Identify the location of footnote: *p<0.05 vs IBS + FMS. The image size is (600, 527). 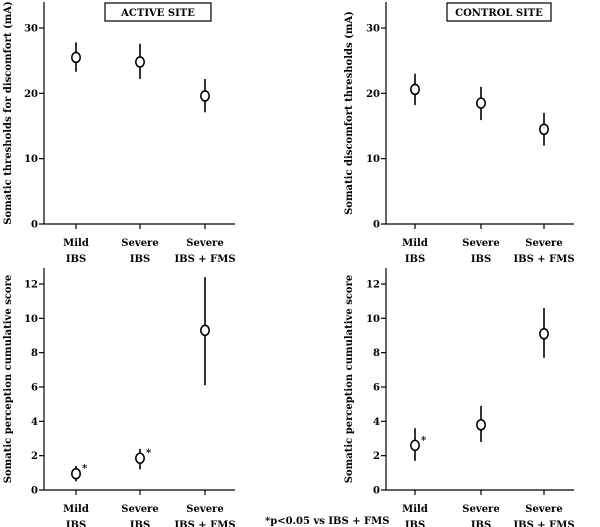
(327, 521).